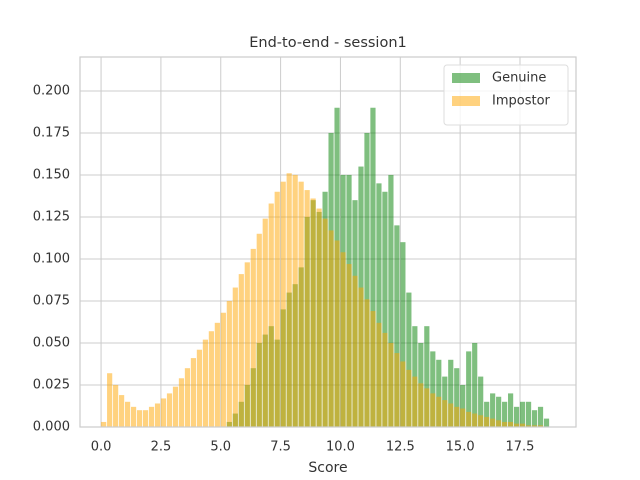  Describe the element at coordinates (340, 447) in the screenshot. I see `x-tick-label: 10.0` at that location.